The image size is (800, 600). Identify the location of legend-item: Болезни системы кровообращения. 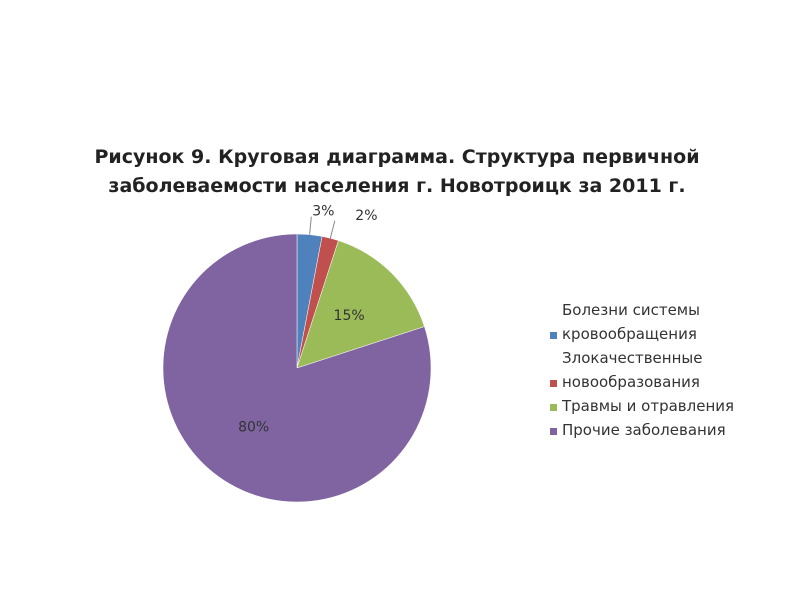
(652, 322).